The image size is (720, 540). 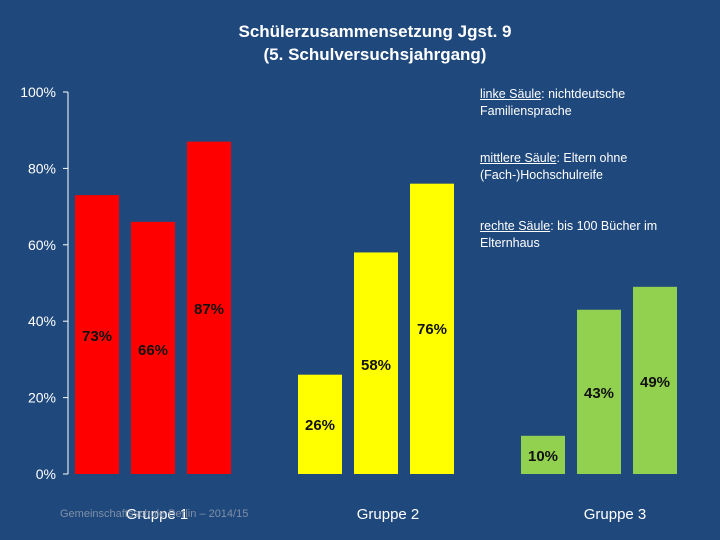 I want to click on bar-data-label: 73%, so click(x=97, y=336).